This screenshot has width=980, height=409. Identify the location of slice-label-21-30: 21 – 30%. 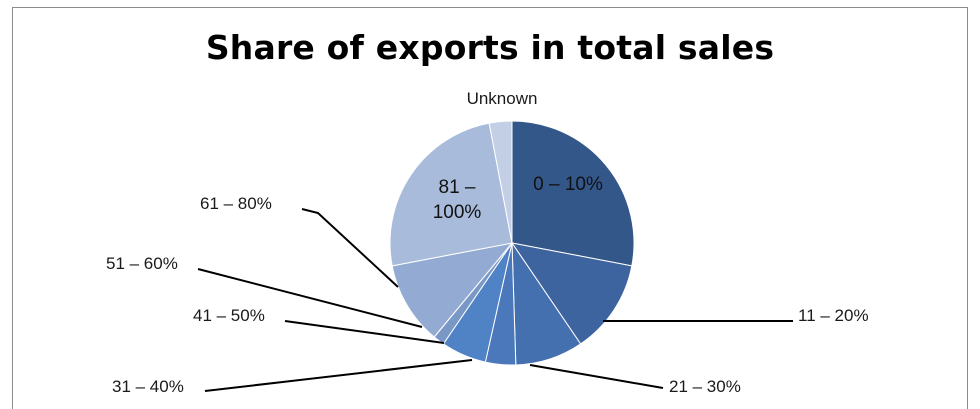
(705, 386).